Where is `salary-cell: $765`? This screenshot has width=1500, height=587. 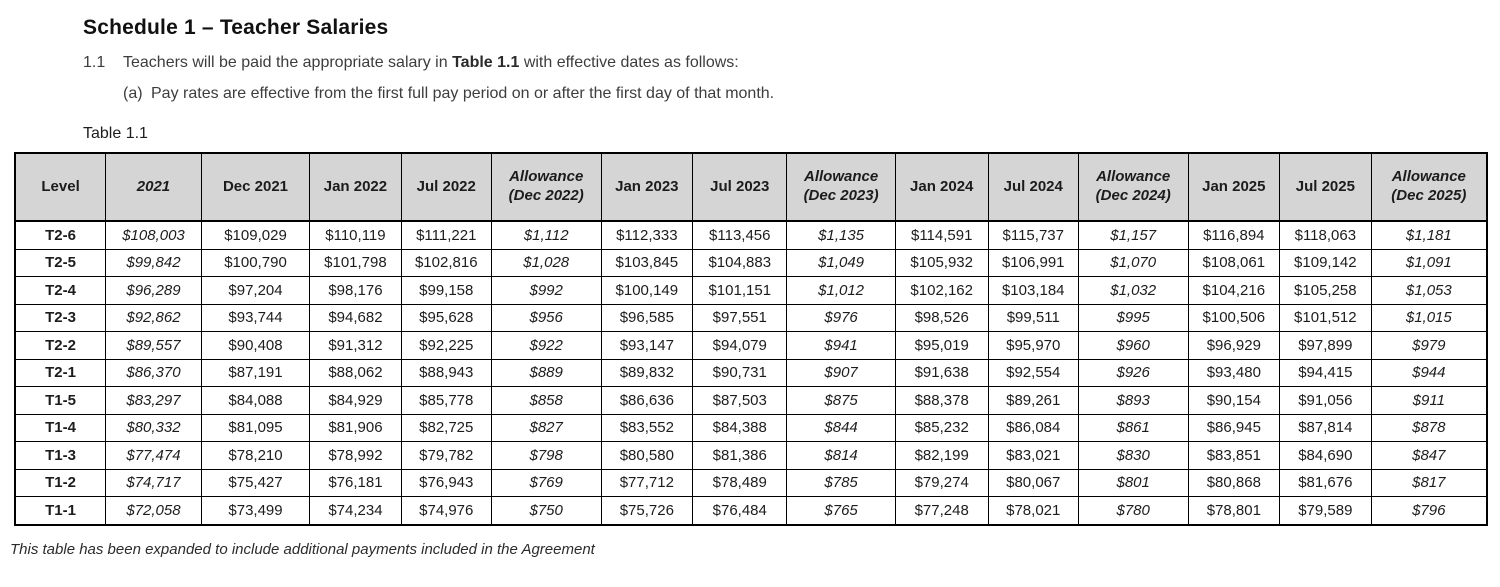 salary-cell: $765 is located at coordinates (841, 510).